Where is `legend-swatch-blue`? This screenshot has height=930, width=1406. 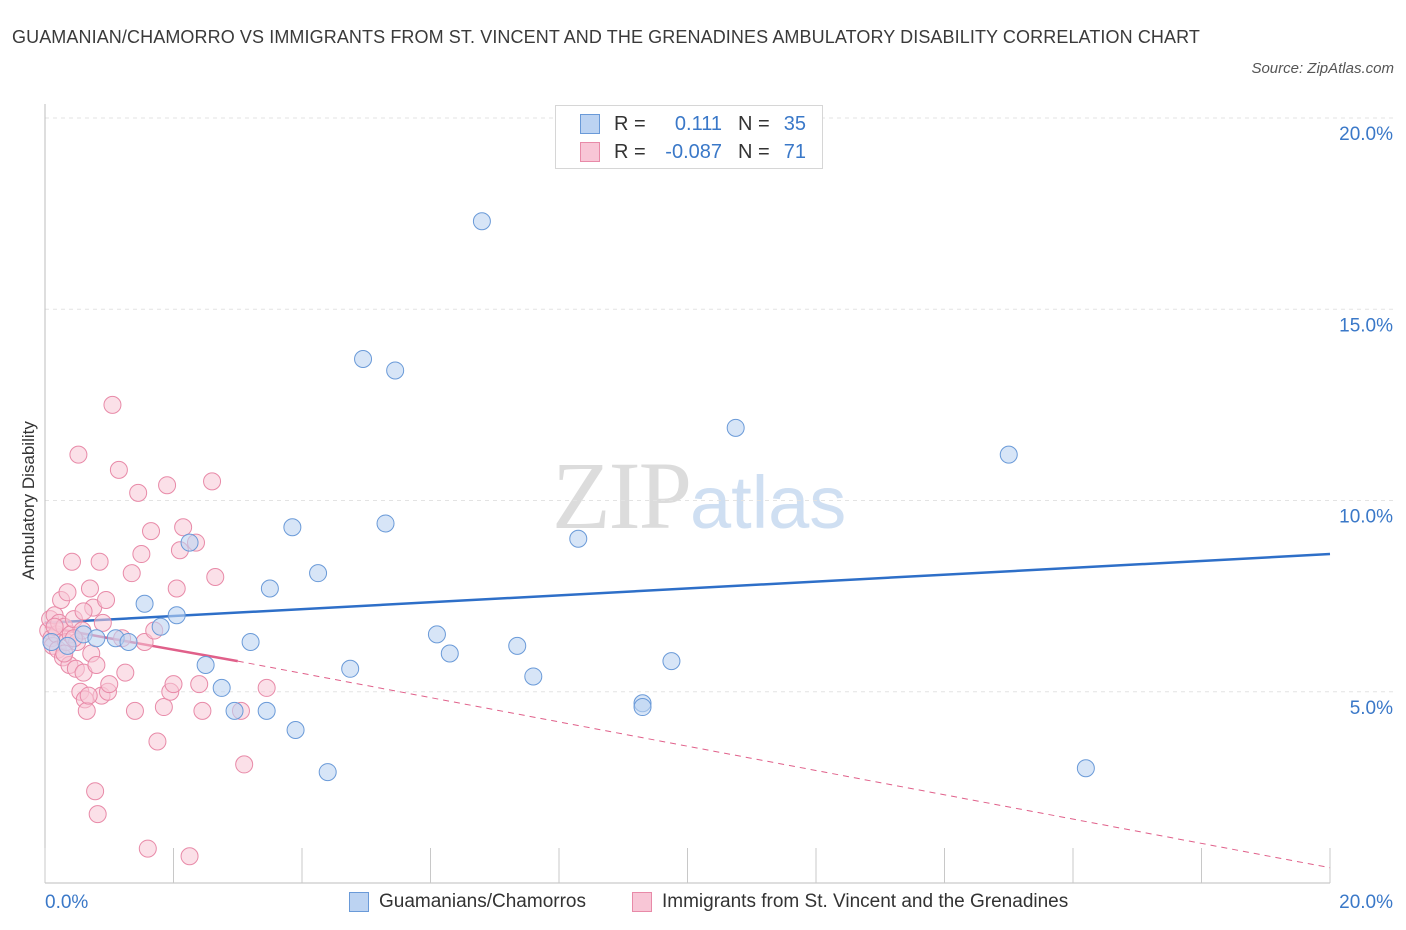
legend-swatch-blue is located at coordinates (590, 124).